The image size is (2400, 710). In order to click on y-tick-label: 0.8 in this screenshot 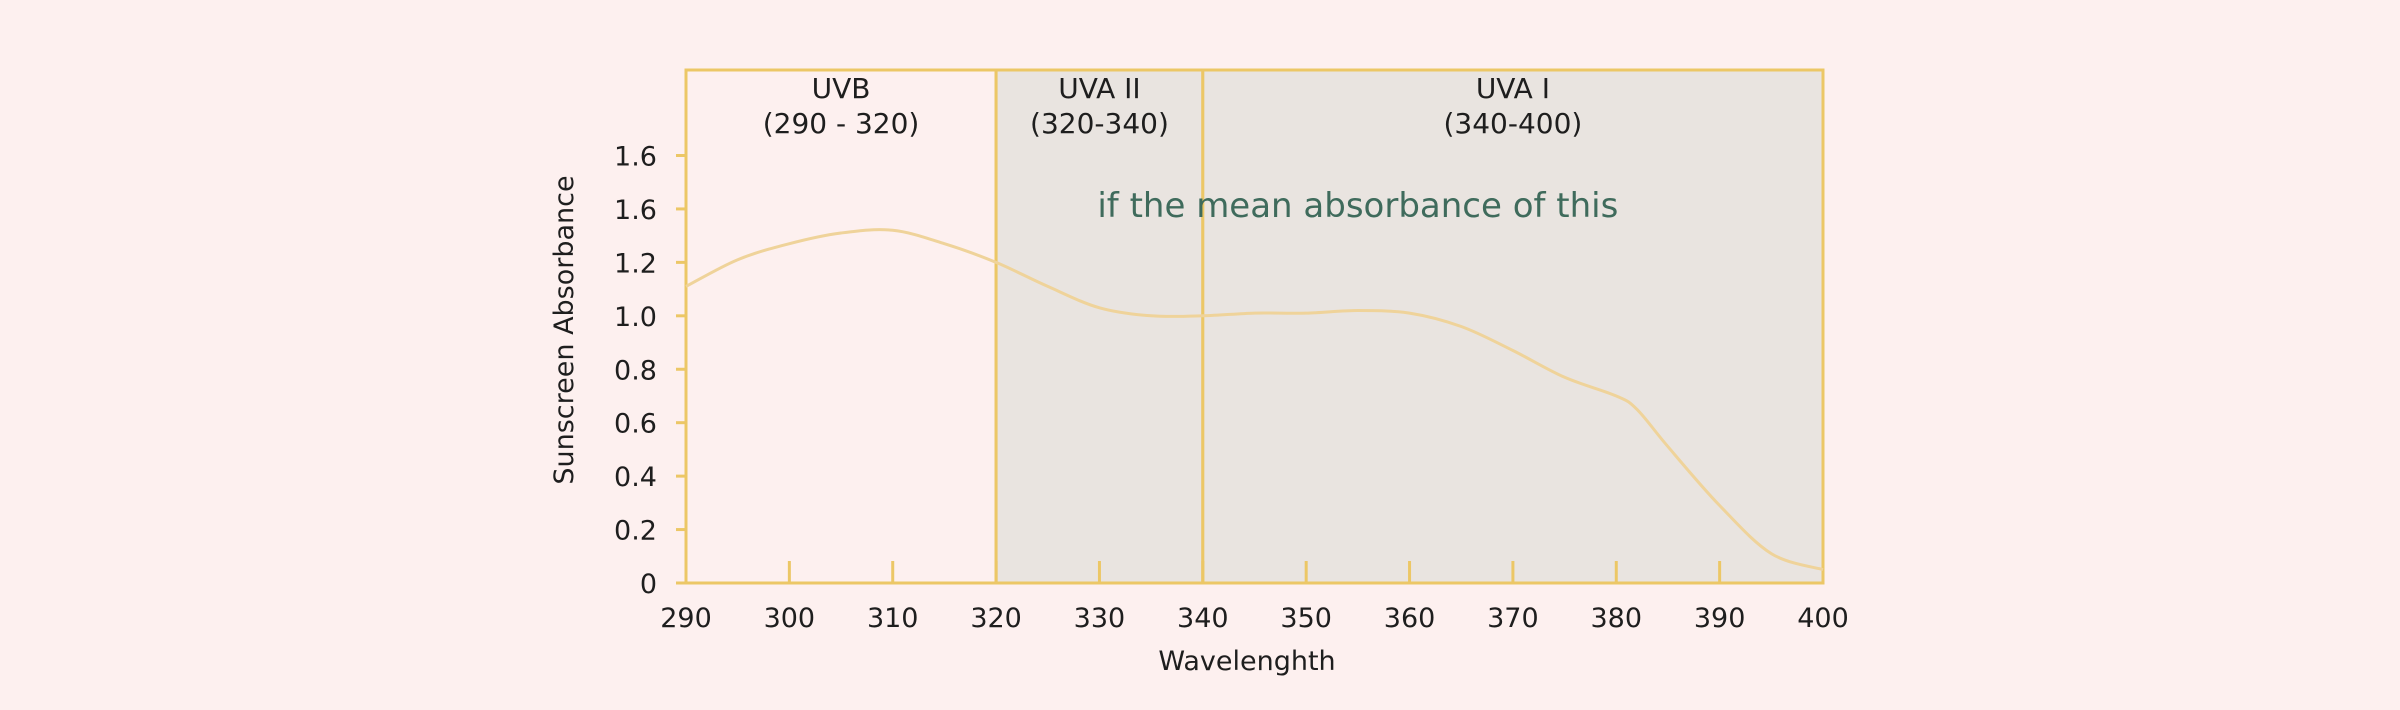, I will do `click(635, 370)`.